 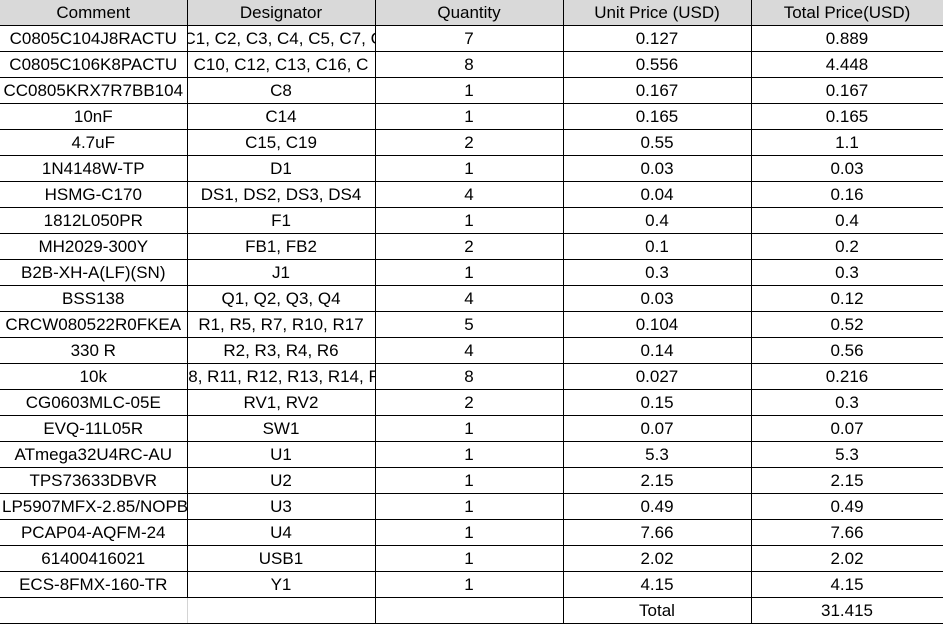 I want to click on comment-cell: CRCW080522R0FKEA, so click(x=94, y=324).